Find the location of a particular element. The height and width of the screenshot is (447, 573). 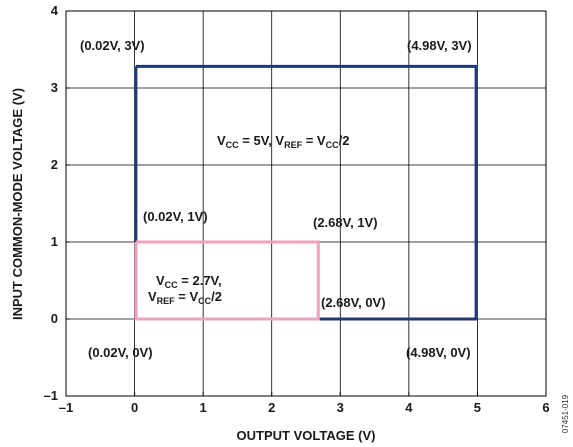

point-annotation: (0.02V, 3V) is located at coordinates (112, 45).